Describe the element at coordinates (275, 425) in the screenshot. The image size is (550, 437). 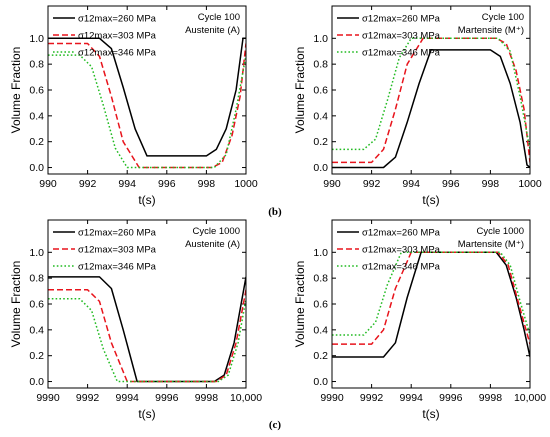
I see `panel-label-c: (c)` at that location.